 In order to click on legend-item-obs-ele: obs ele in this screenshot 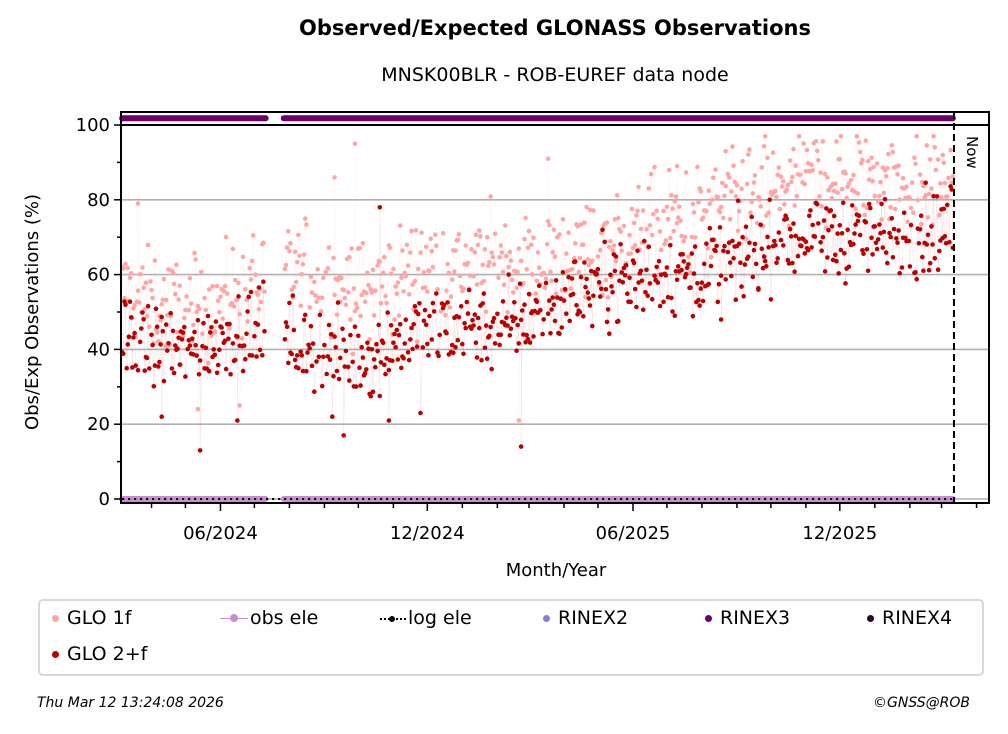, I will do `click(269, 618)`.